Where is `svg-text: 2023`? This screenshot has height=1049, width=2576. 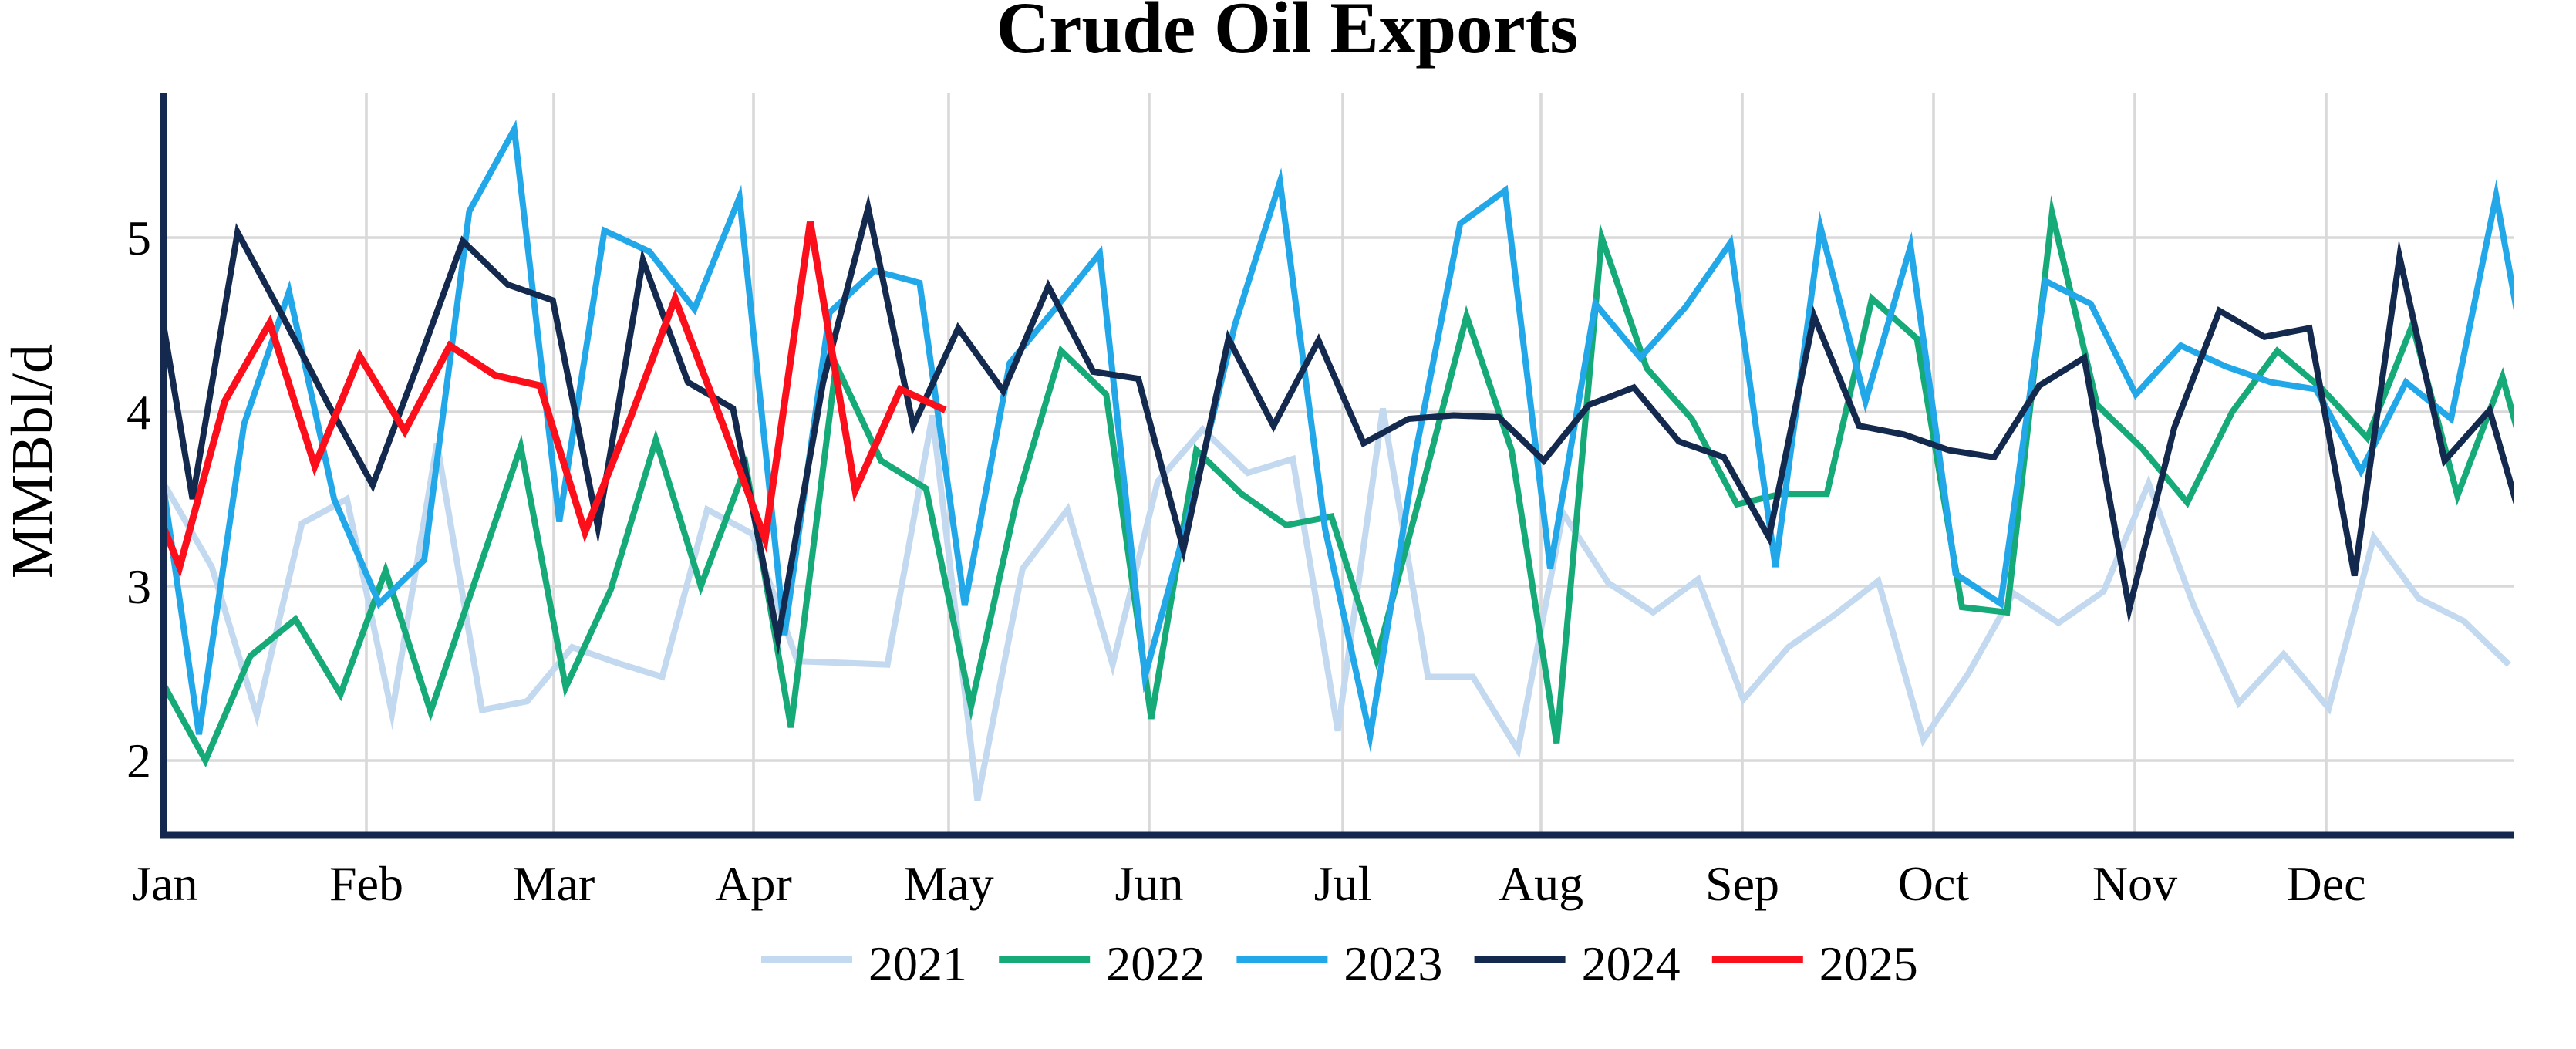
svg-text: 2023 is located at coordinates (1393, 964).